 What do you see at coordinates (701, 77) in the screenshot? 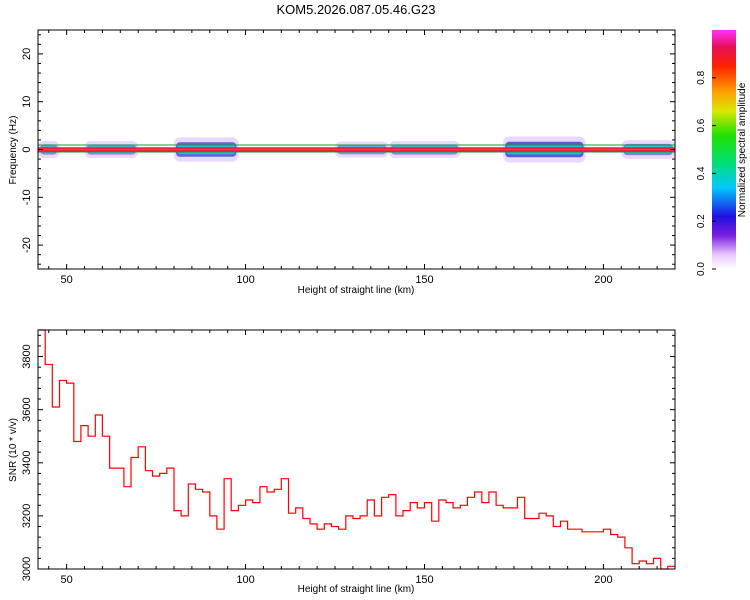
I see `colorbar-tick-label: 0.8` at bounding box center [701, 77].